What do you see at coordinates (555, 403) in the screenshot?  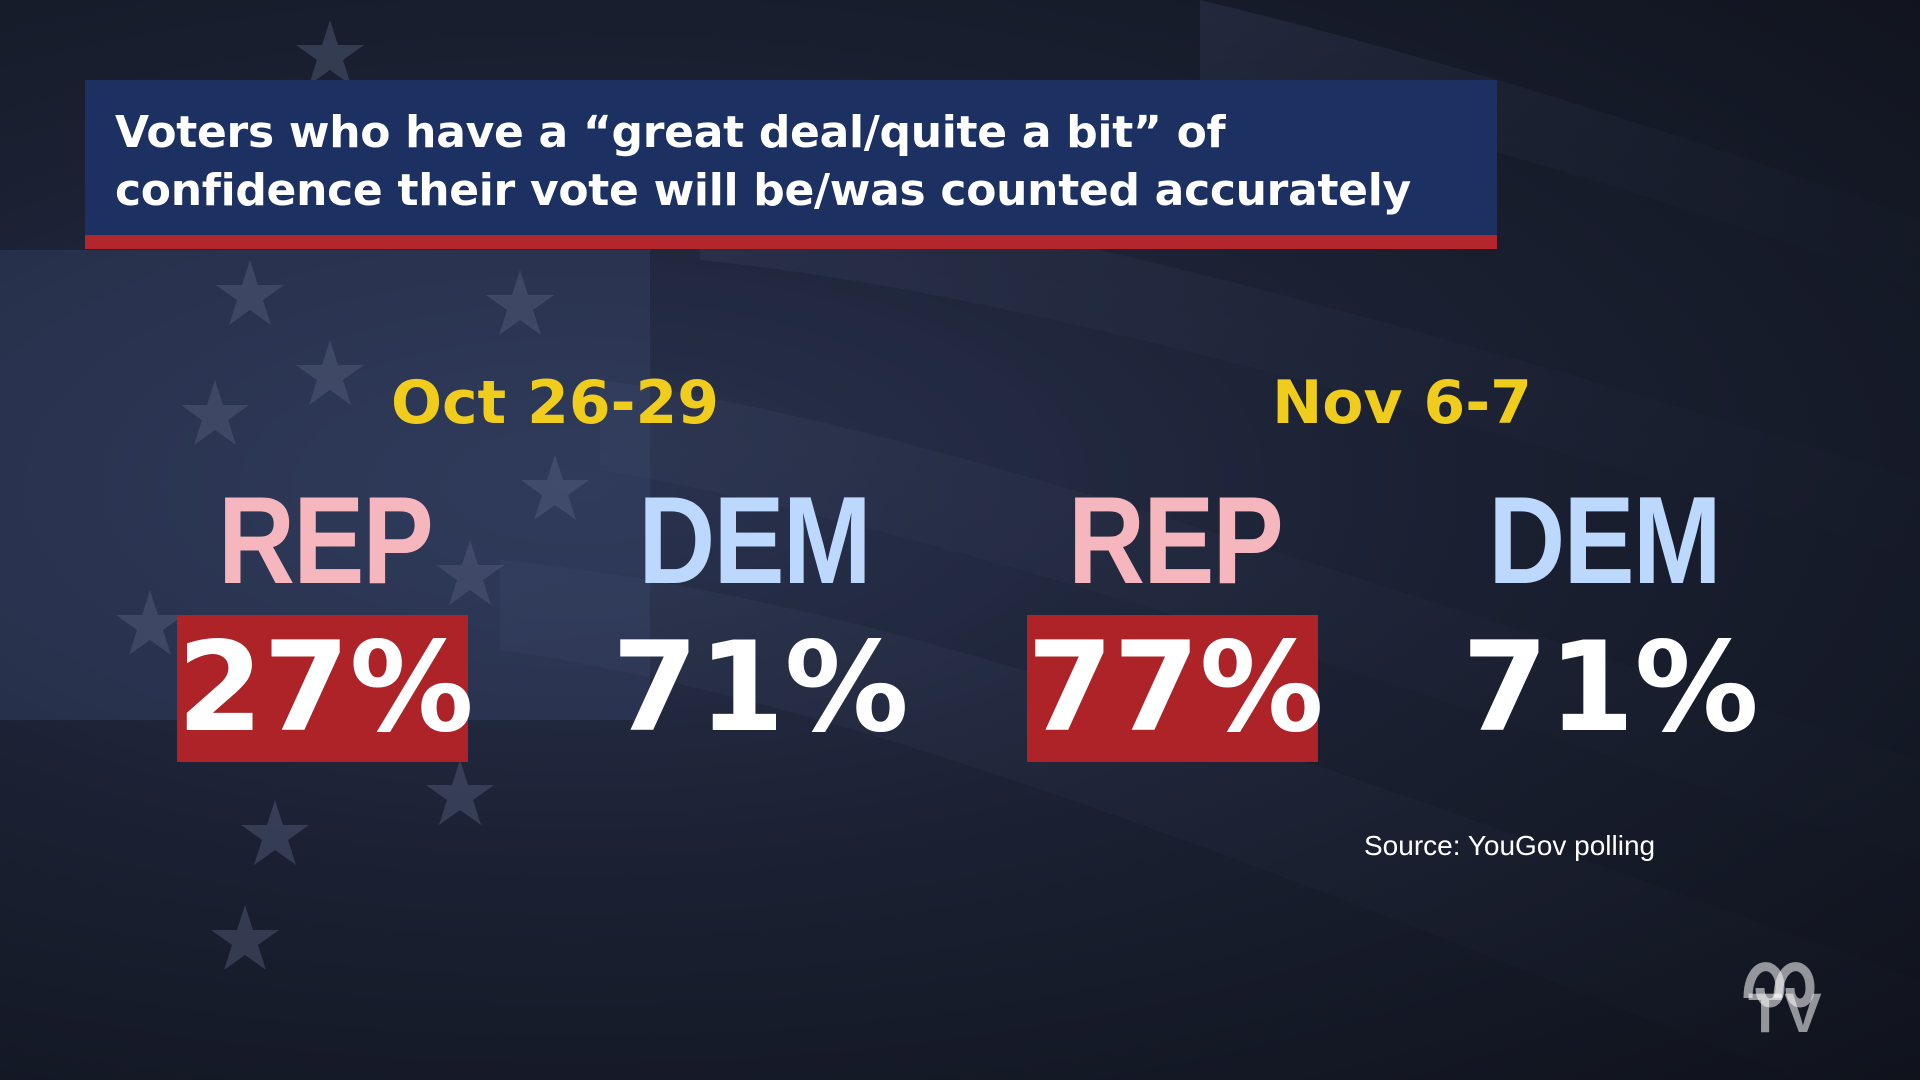 I see `period-label-oct: Oct 26-29` at bounding box center [555, 403].